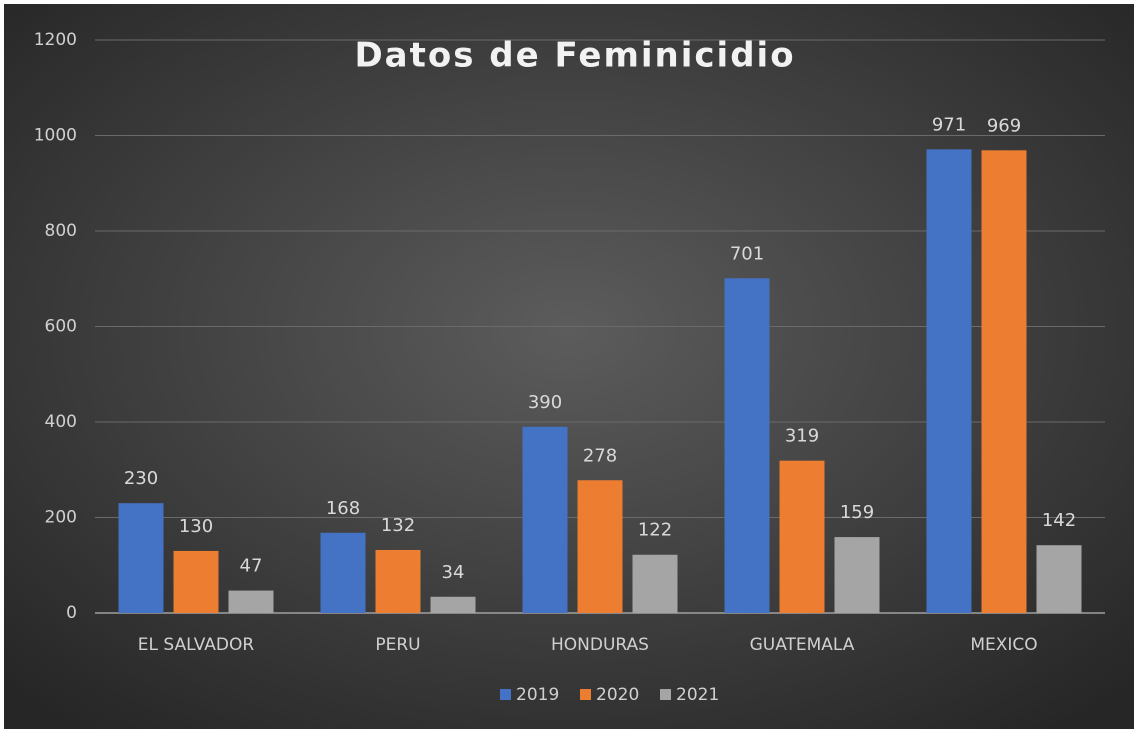 Image resolution: width=1138 pixels, height=733 pixels. What do you see at coordinates (747, 253) in the screenshot?
I see `data-label: 701` at bounding box center [747, 253].